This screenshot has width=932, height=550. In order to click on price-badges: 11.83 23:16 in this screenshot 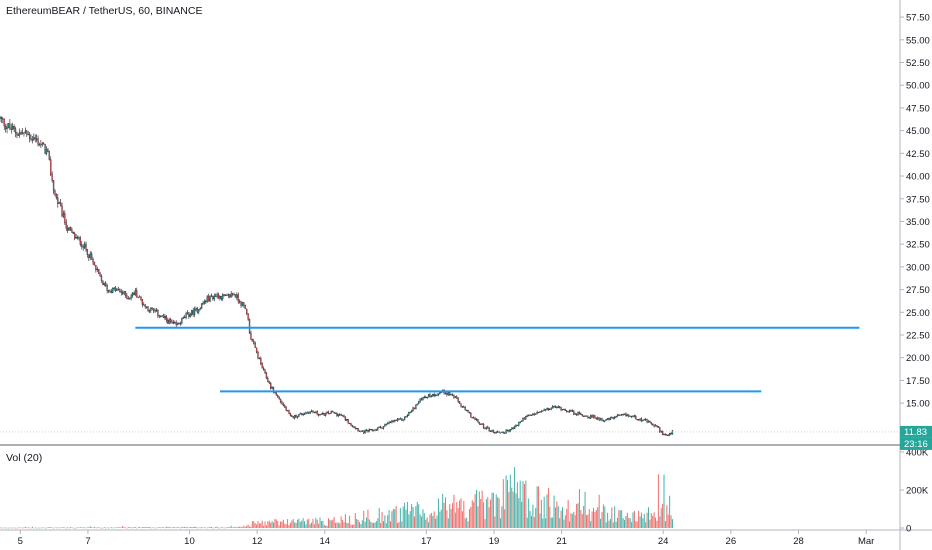, I will do `click(916, 437)`.